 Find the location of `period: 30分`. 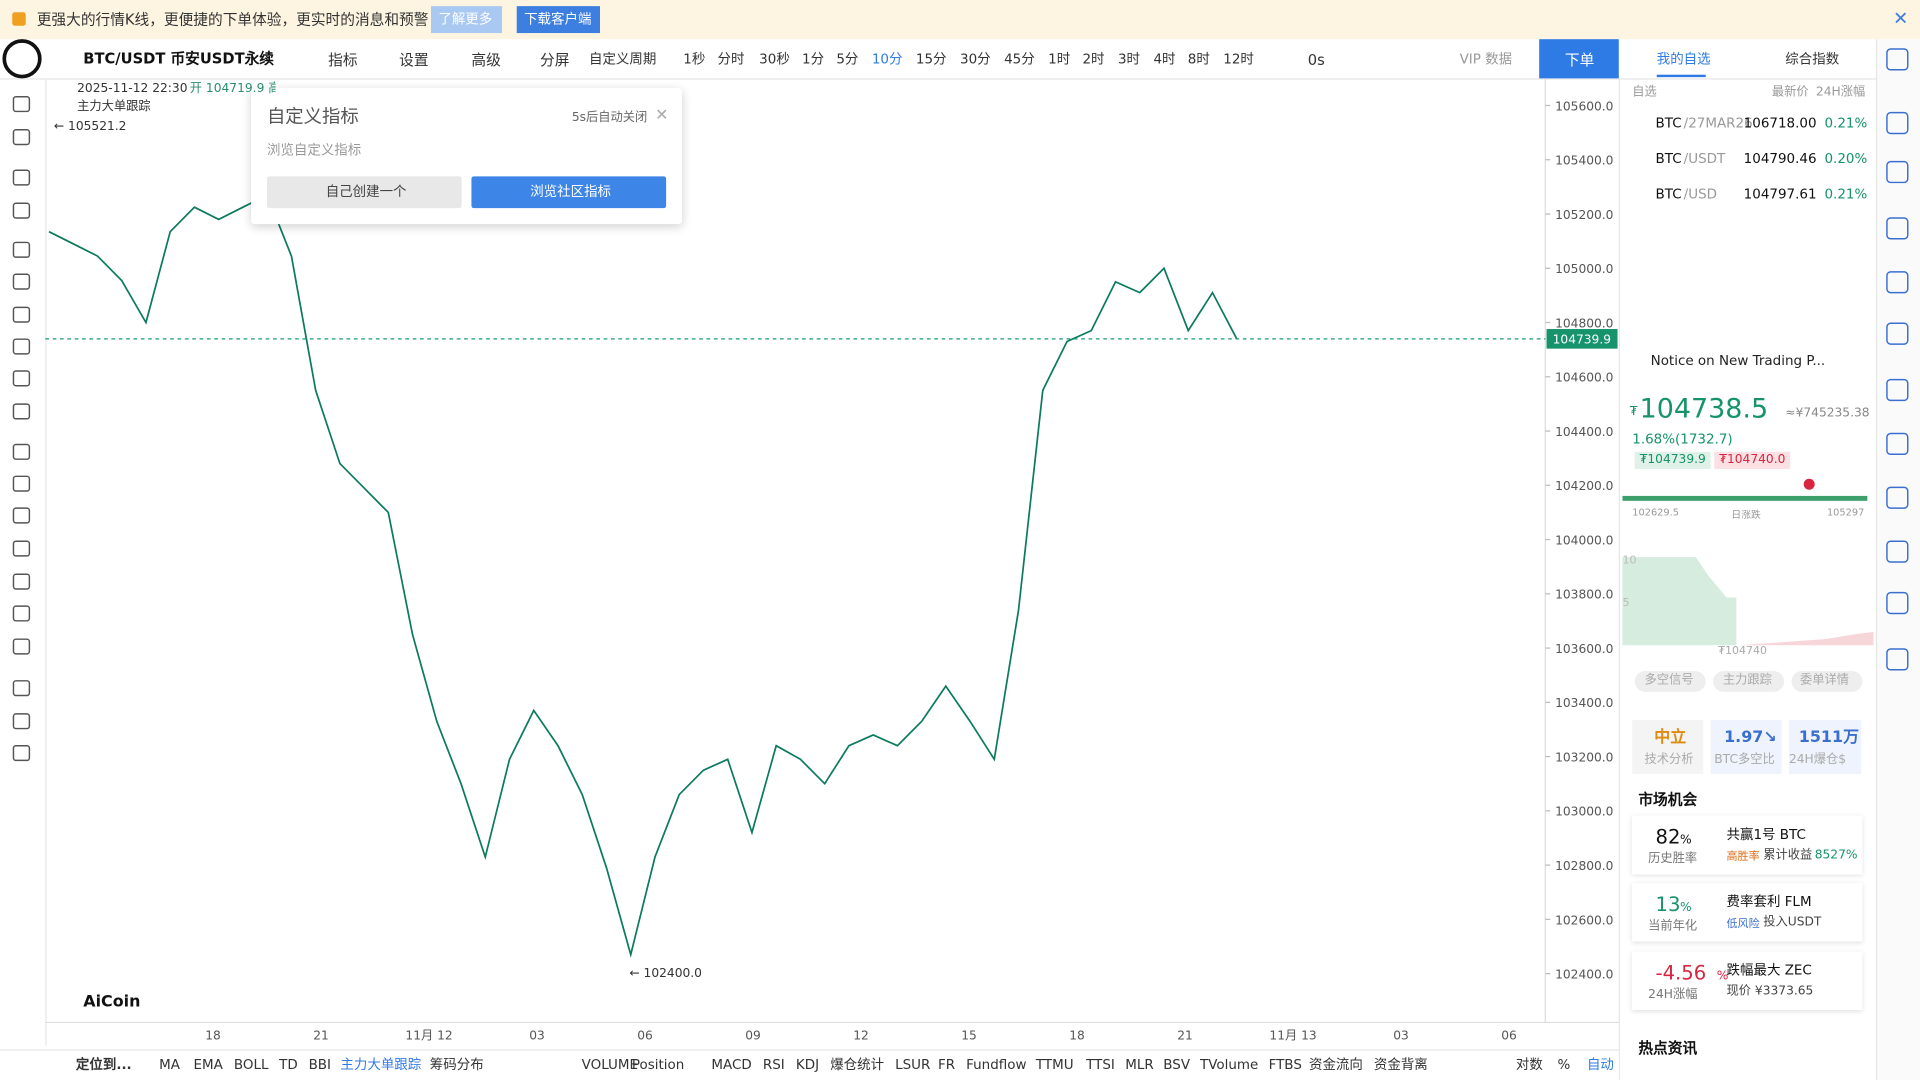

period: 30分 is located at coordinates (975, 59).